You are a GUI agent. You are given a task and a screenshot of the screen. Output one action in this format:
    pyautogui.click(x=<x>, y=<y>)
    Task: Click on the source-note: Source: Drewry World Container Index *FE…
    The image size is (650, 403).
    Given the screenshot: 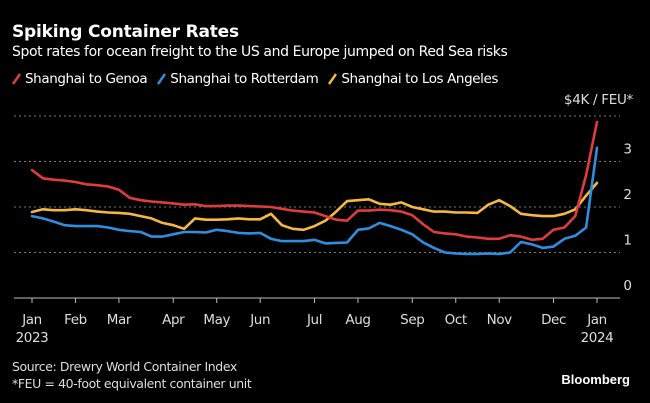 What is the action you would take?
    pyautogui.click(x=132, y=375)
    